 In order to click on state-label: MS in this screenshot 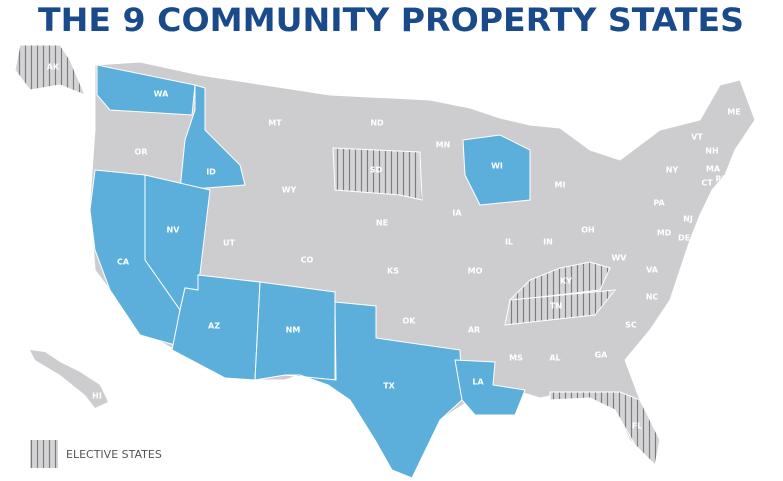, I will do `click(516, 358)`.